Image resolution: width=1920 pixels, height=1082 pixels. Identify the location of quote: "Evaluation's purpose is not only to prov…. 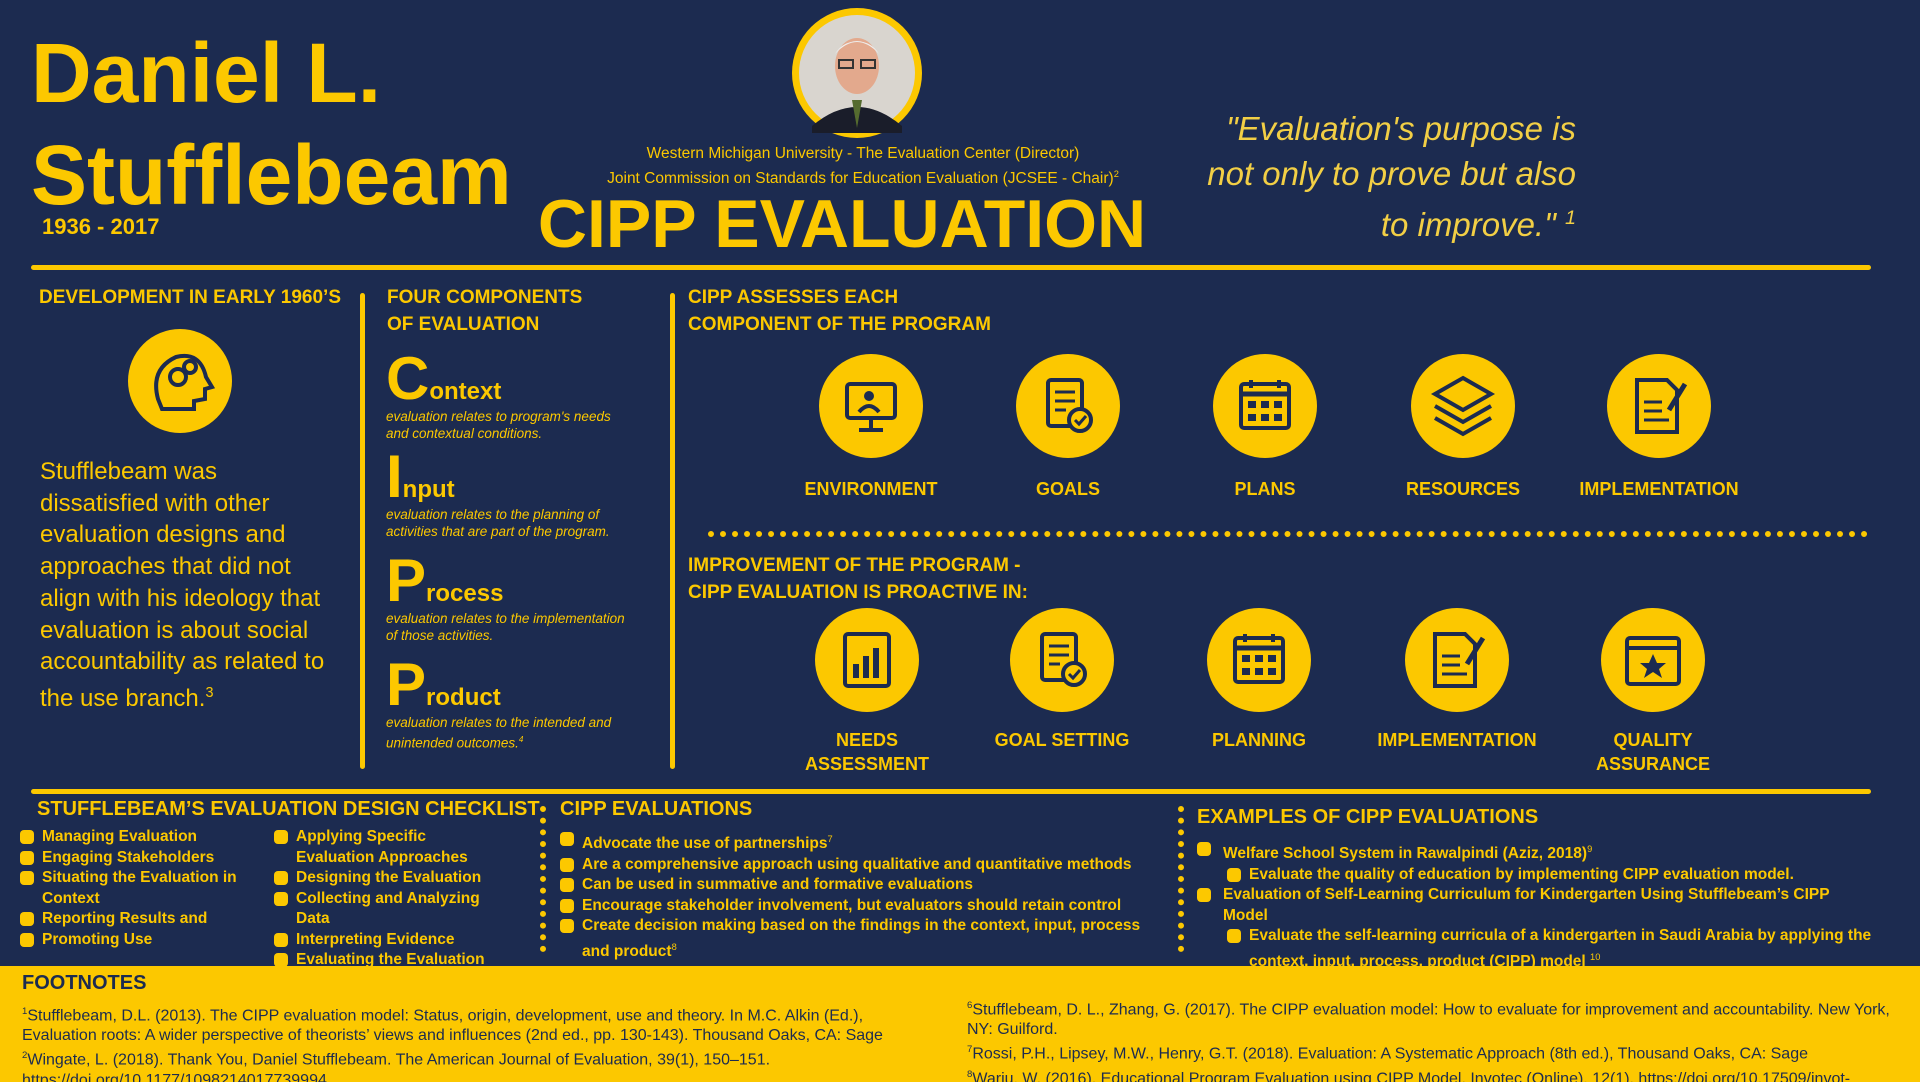
(1338, 176).